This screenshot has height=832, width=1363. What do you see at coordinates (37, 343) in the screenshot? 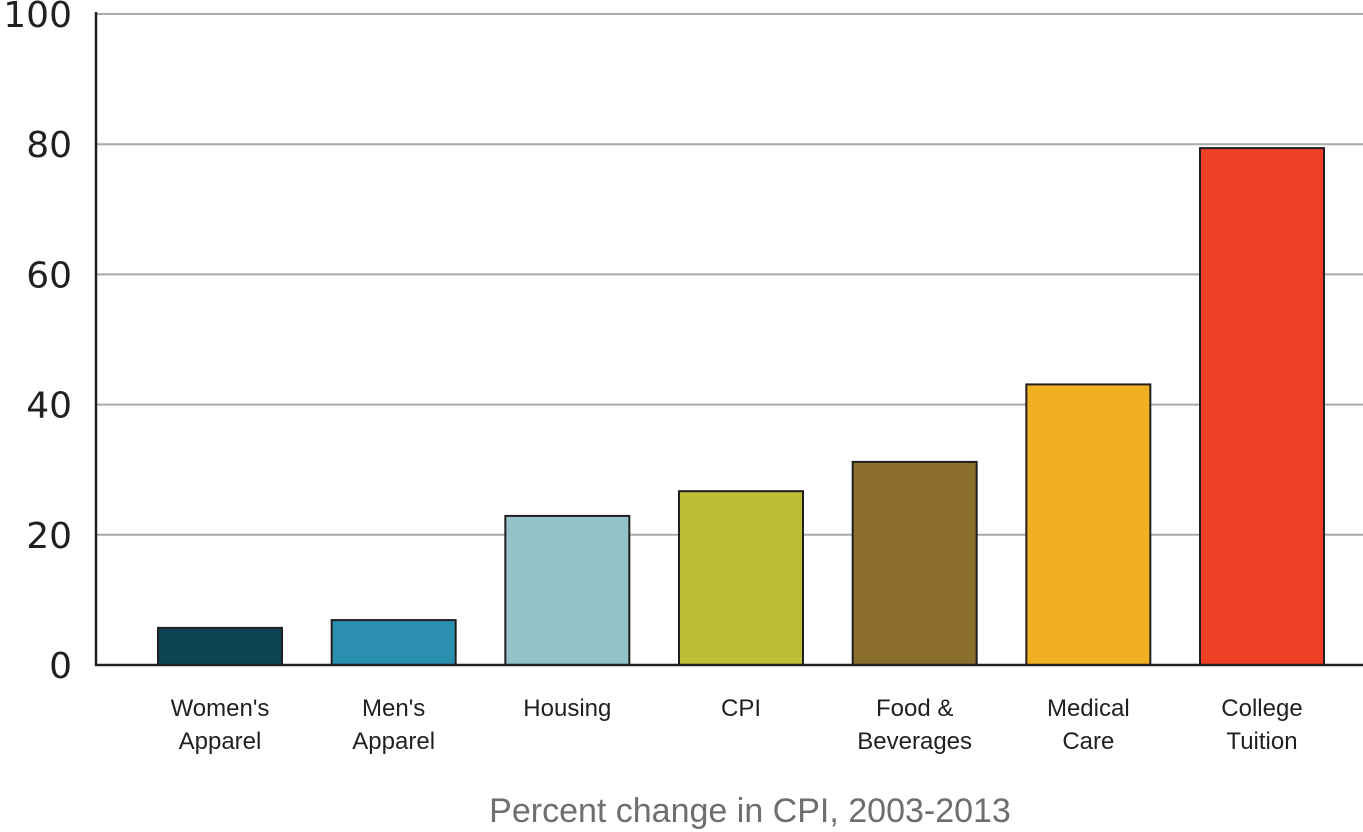
I see `y-tick-labels: 0 20 40 60 80 100` at bounding box center [37, 343].